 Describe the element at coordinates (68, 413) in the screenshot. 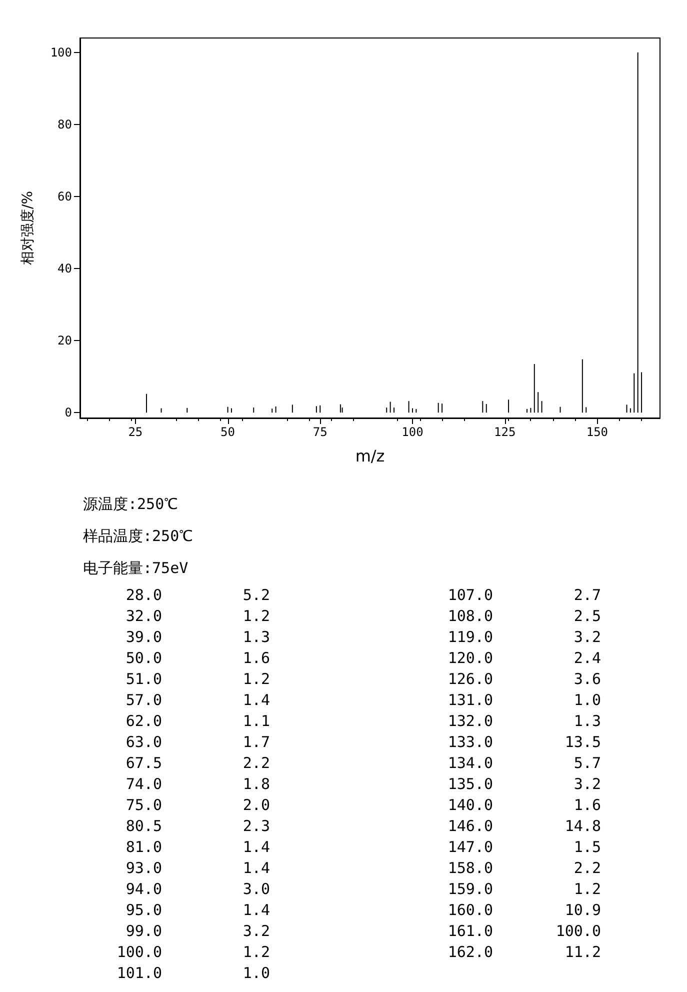

I see `y-tick-label: 0` at that location.